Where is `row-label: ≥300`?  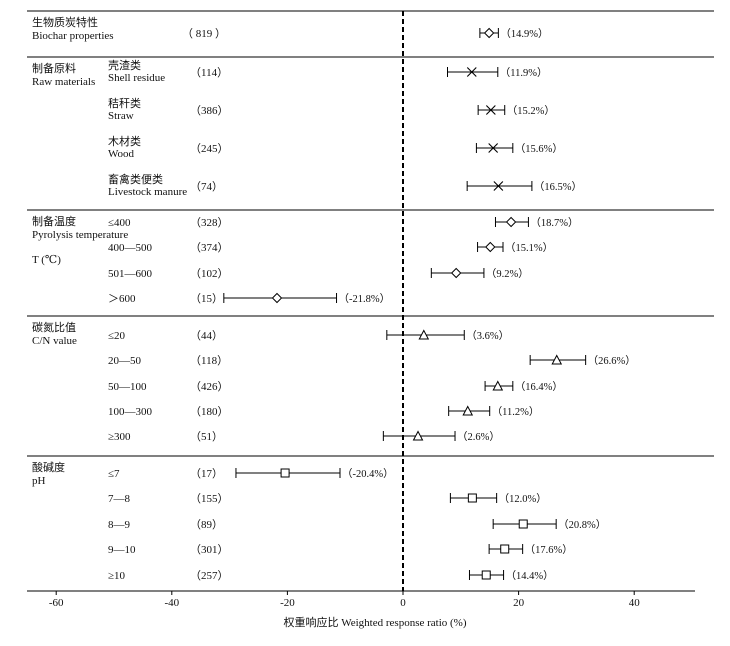 row-label: ≥300 is located at coordinates (119, 437).